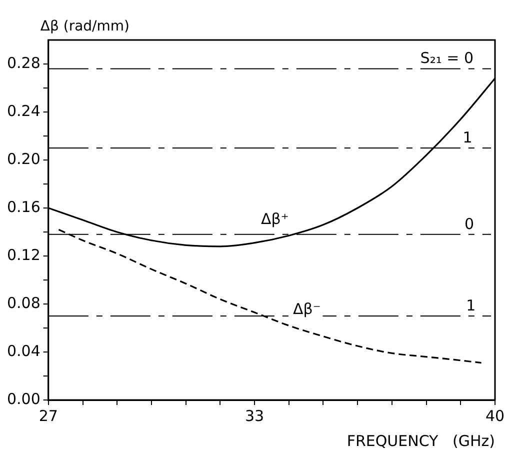 The width and height of the screenshot is (509, 459). I want to click on x-axis-title: FREQUENCY (GHz), so click(420, 441).